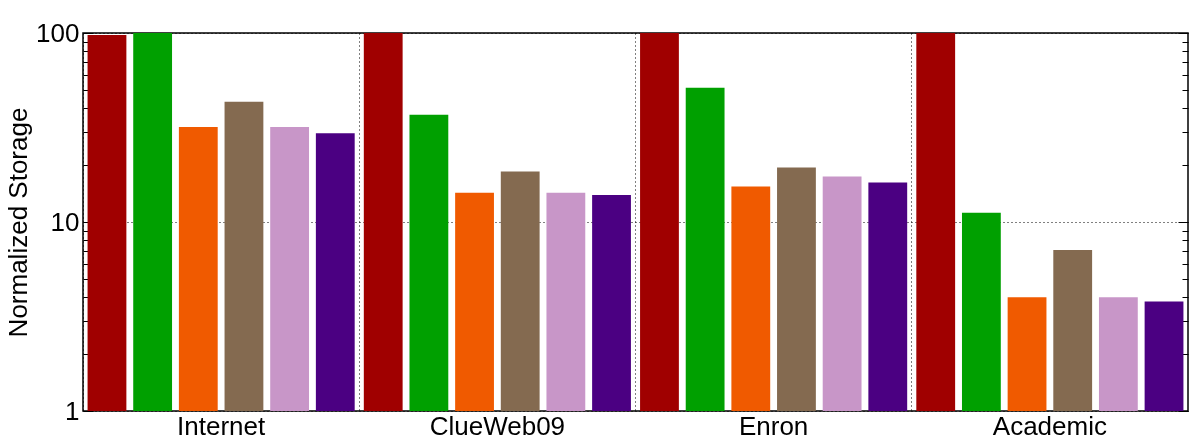 The height and width of the screenshot is (444, 1191). Describe the element at coordinates (773, 425) in the screenshot. I see `x-tick-label: Enron` at that location.